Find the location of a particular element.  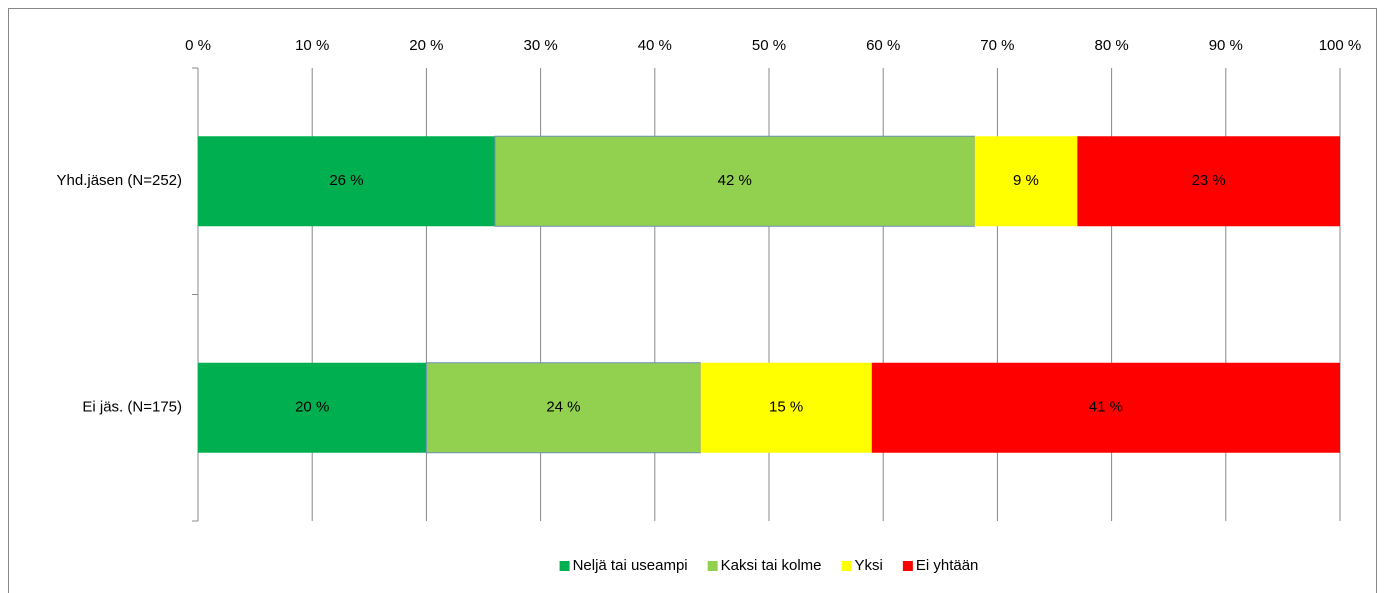

x-tick-label: 10 % is located at coordinates (312, 45).